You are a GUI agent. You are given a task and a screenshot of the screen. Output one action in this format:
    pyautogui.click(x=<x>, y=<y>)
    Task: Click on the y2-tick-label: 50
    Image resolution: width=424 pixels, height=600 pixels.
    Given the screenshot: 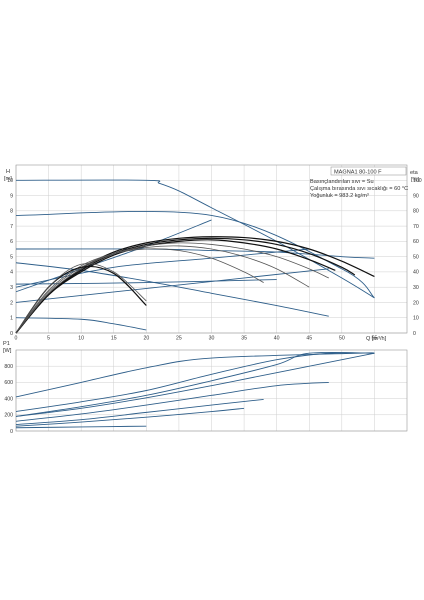 What is the action you would take?
    pyautogui.click(x=416, y=257)
    